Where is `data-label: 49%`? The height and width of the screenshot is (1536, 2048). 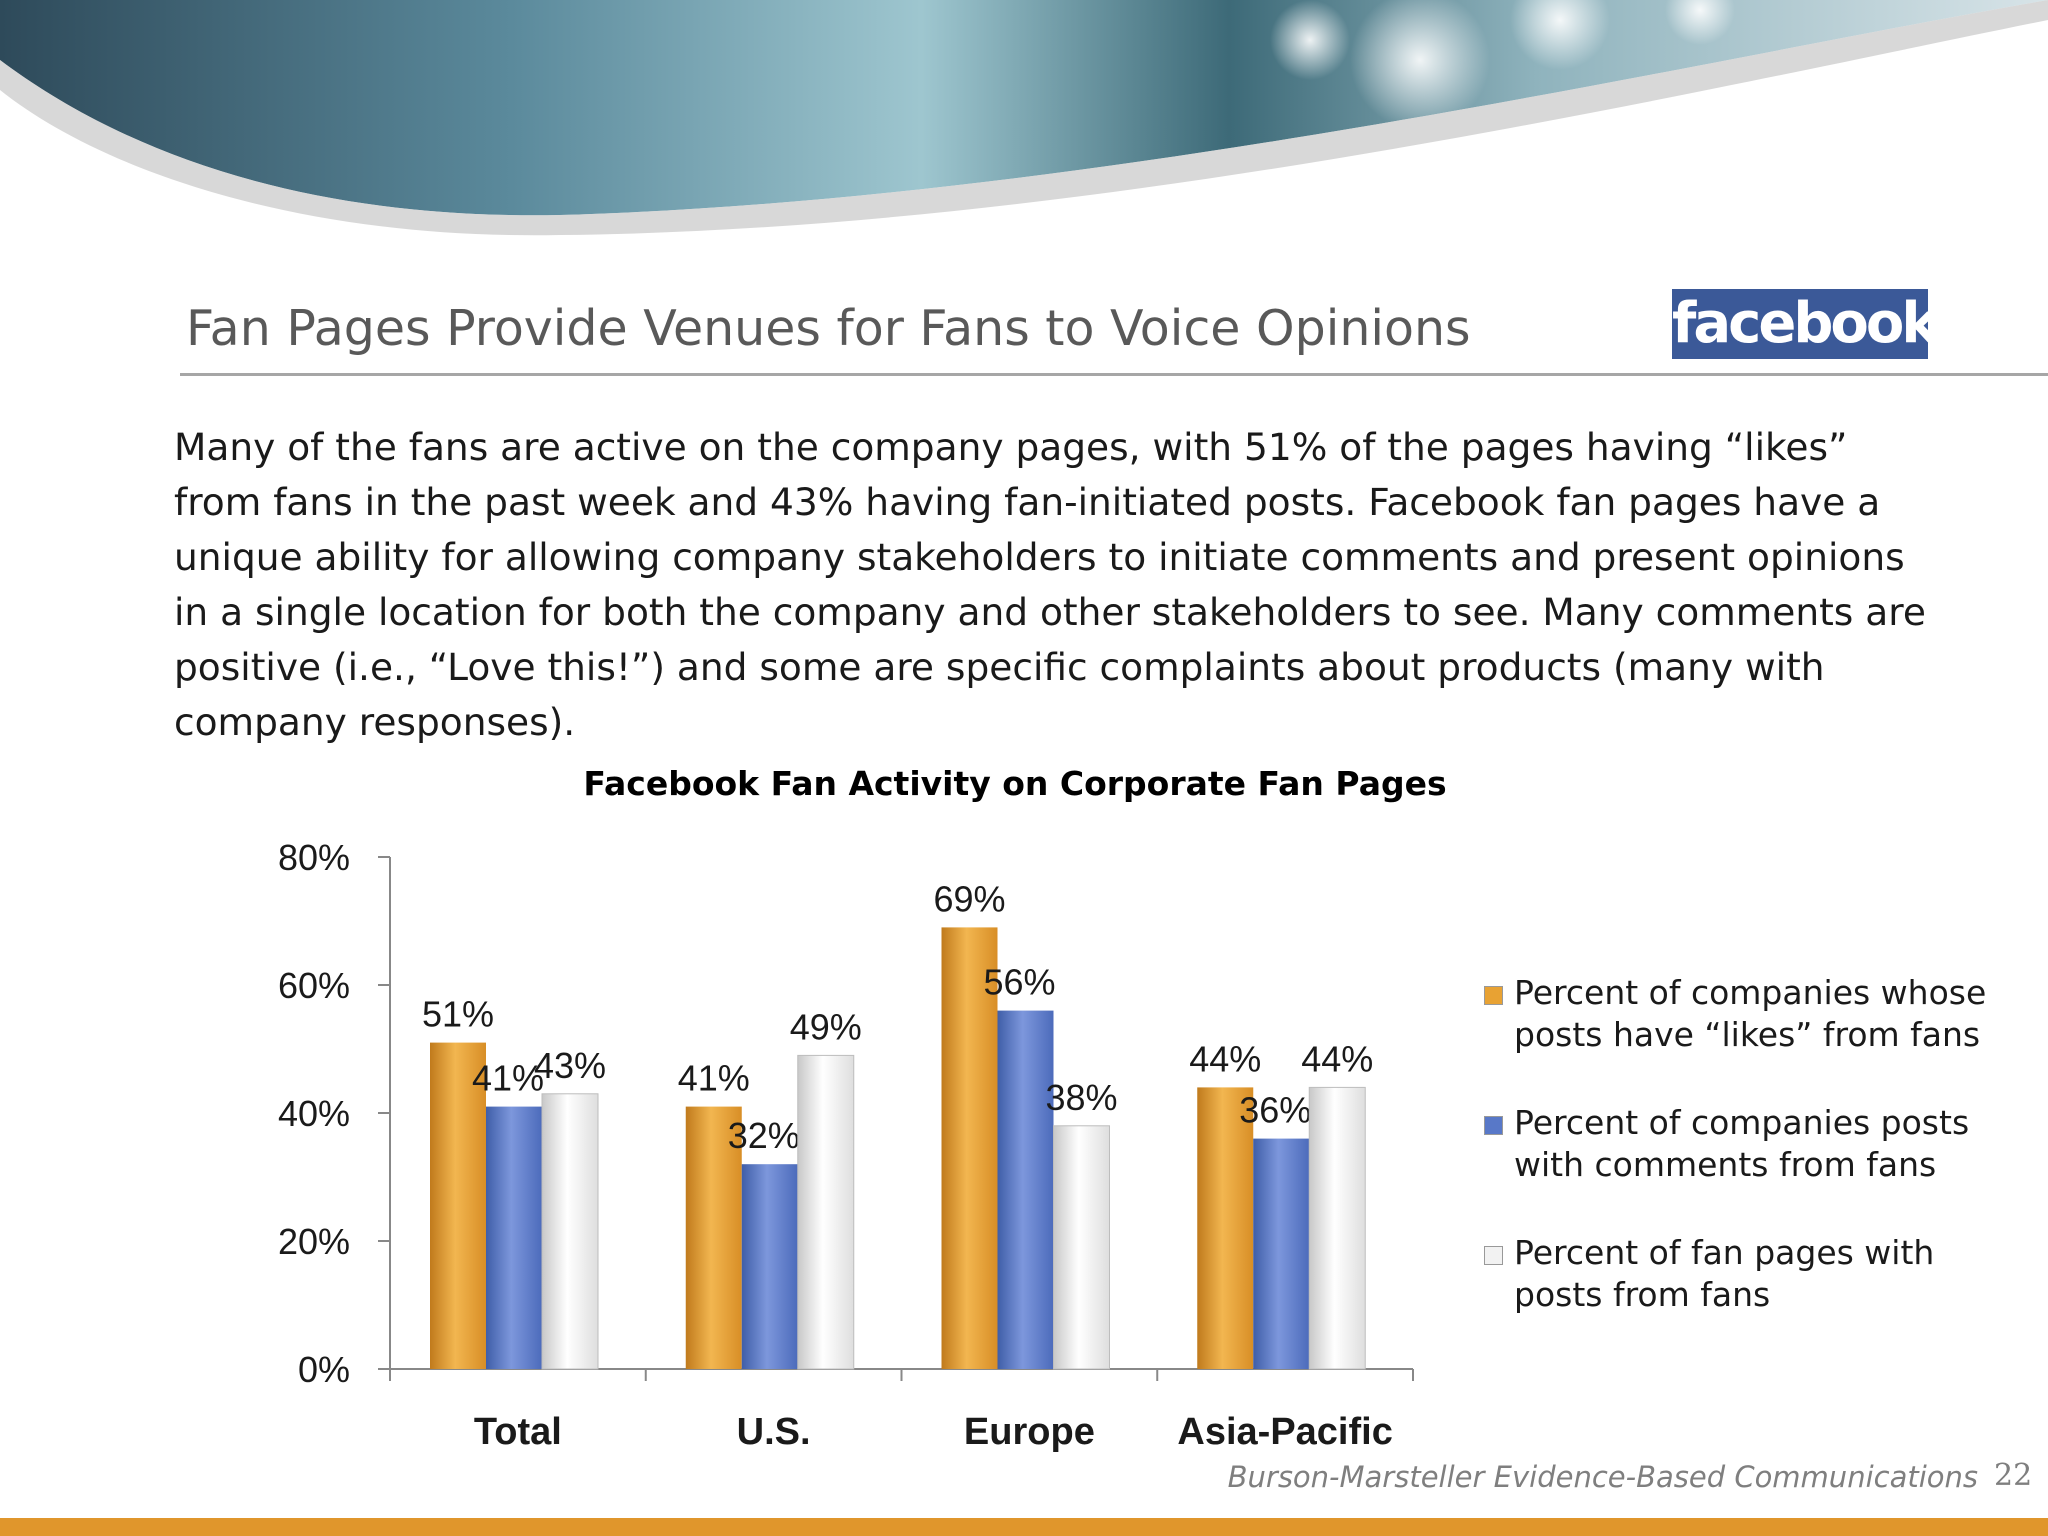
data-label: 49% is located at coordinates (826, 1026).